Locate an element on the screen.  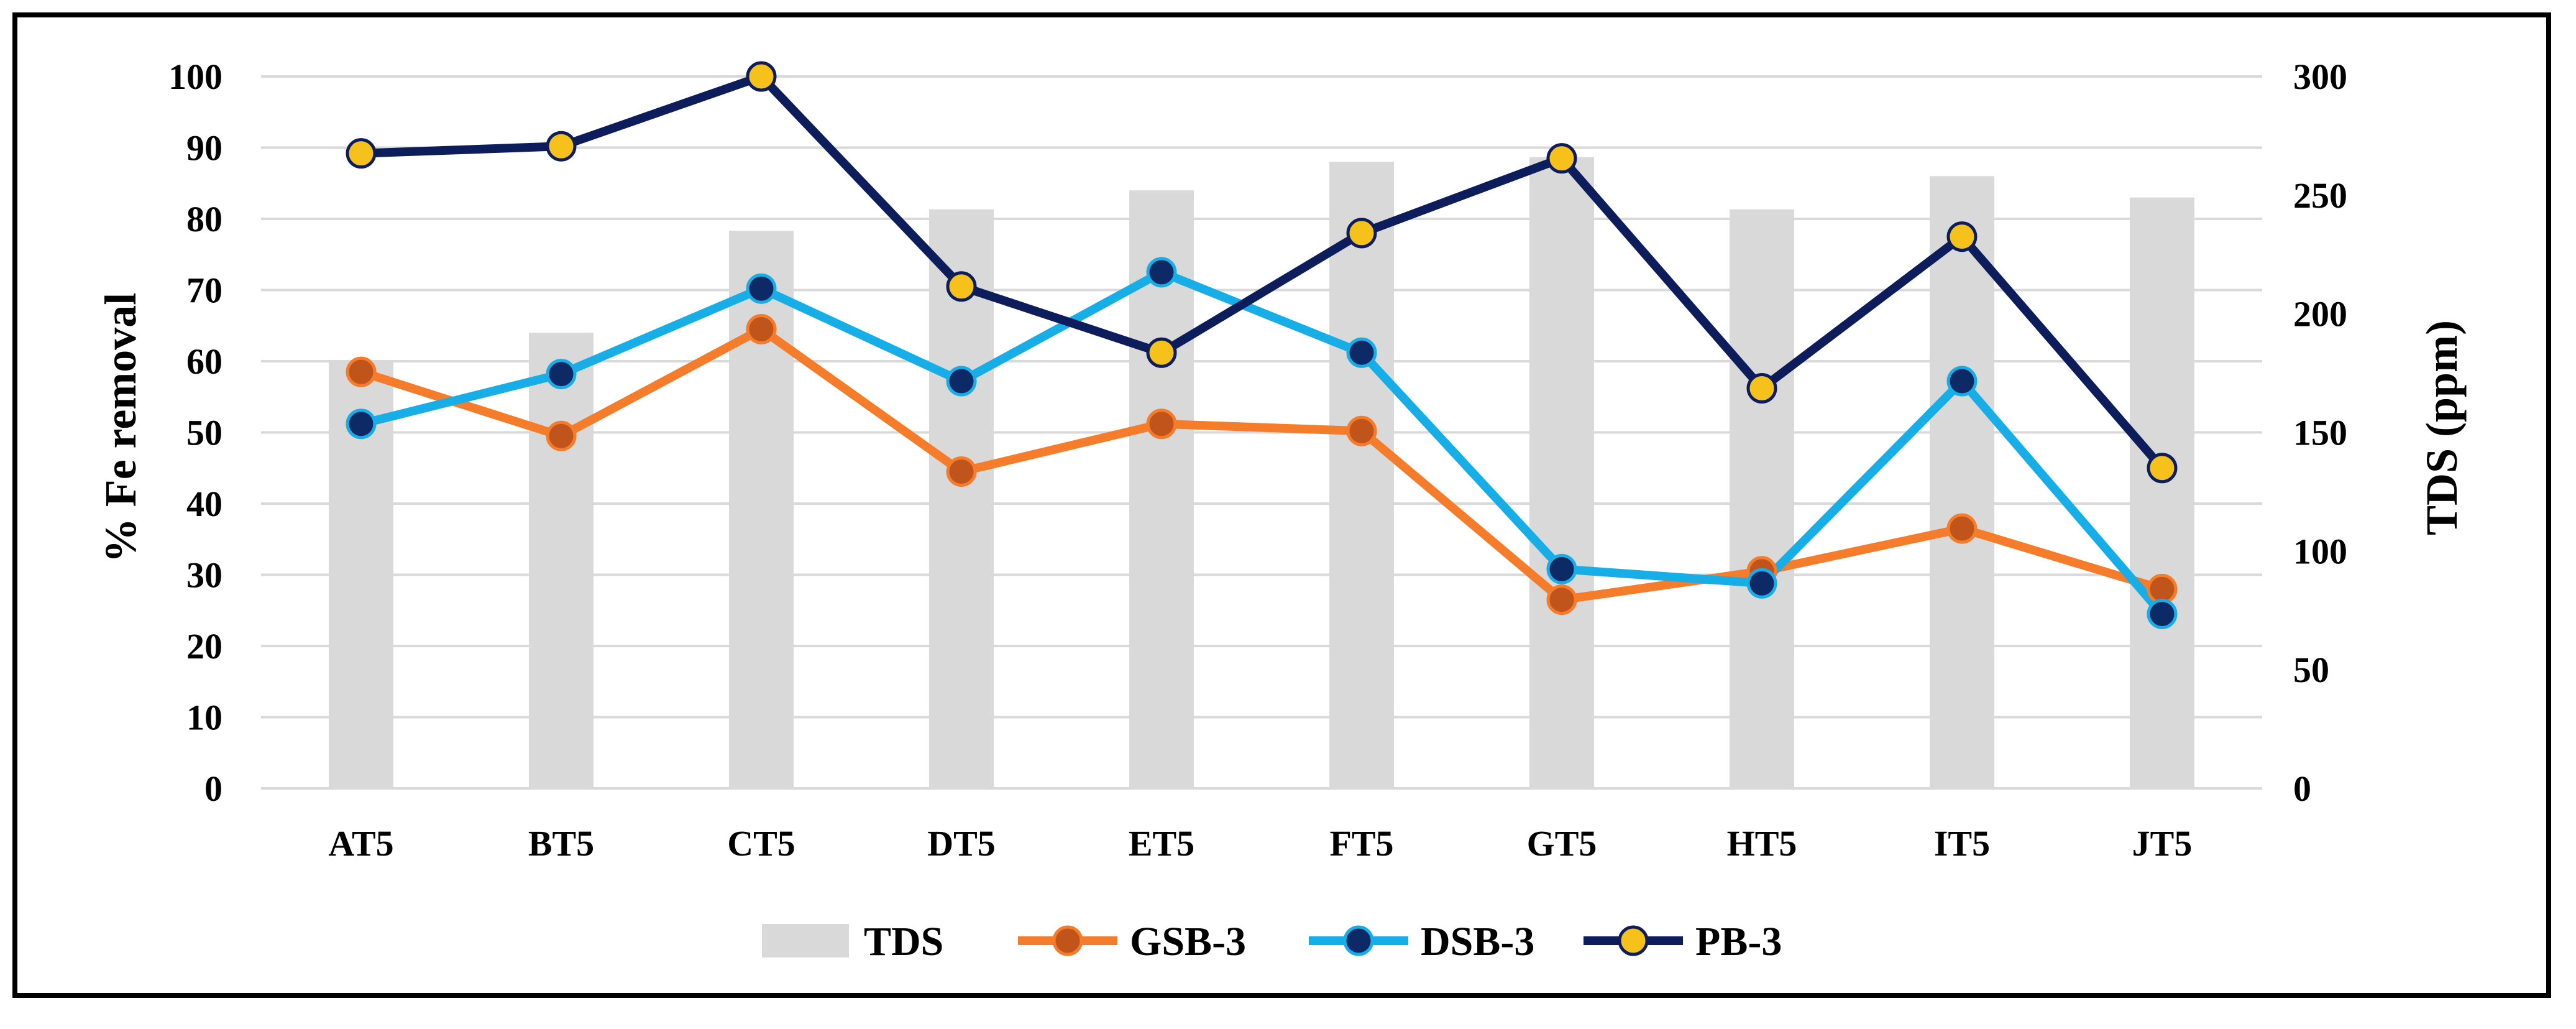
x-tick-label: JT5 is located at coordinates (2162, 844).